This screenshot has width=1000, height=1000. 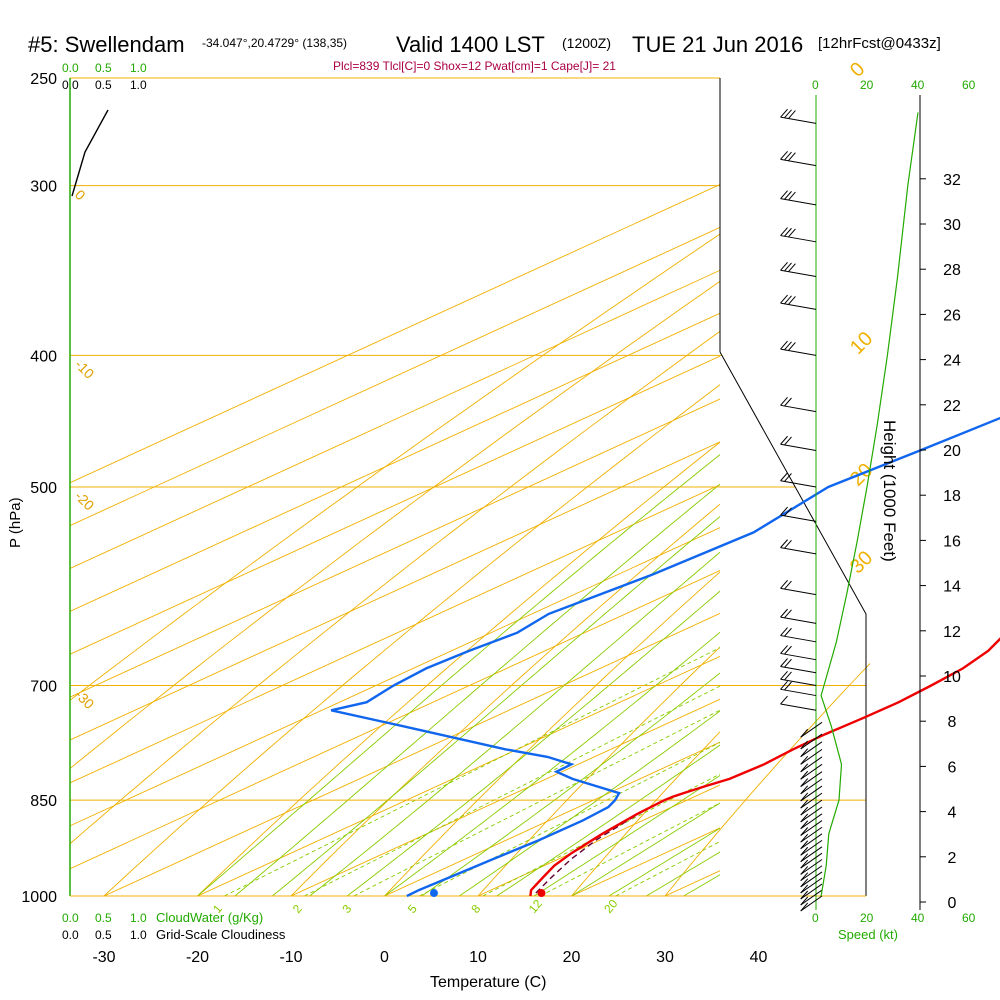 I want to click on pressure-tick-label: 300, so click(x=43, y=187).